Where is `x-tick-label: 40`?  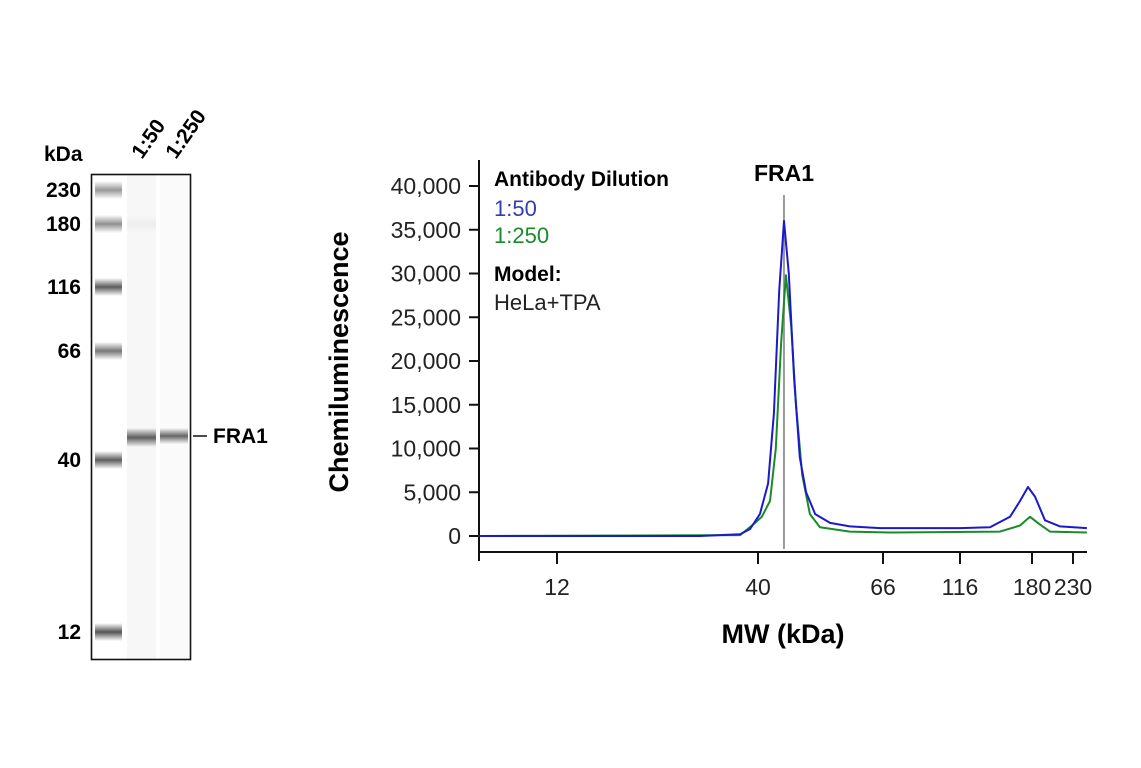
x-tick-label: 40 is located at coordinates (758, 587).